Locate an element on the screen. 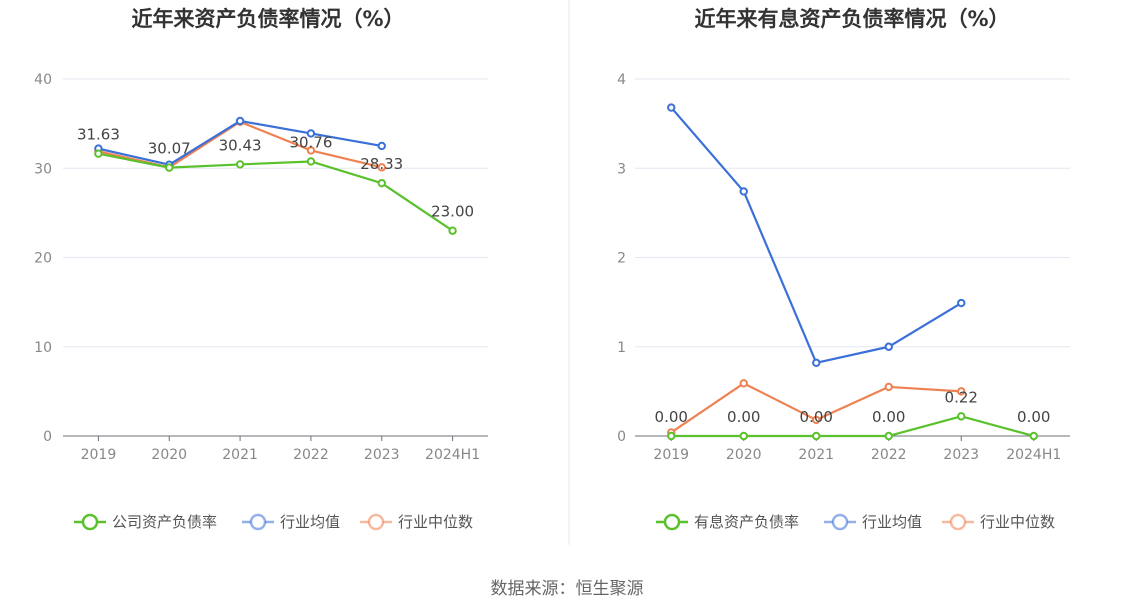  legend-item: 公司资产负债率 is located at coordinates (145, 522).